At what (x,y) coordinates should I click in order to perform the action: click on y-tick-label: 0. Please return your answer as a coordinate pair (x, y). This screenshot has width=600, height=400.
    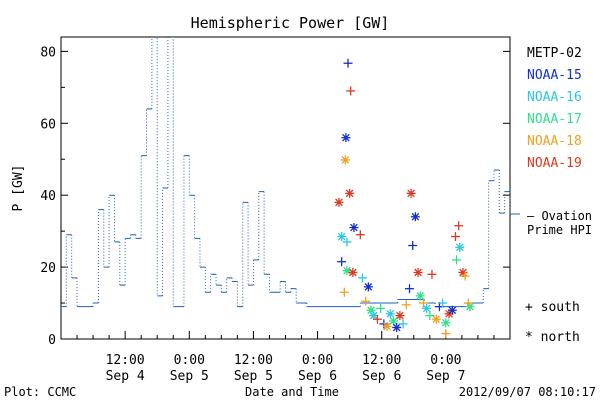
    Looking at the image, I should click on (52, 340).